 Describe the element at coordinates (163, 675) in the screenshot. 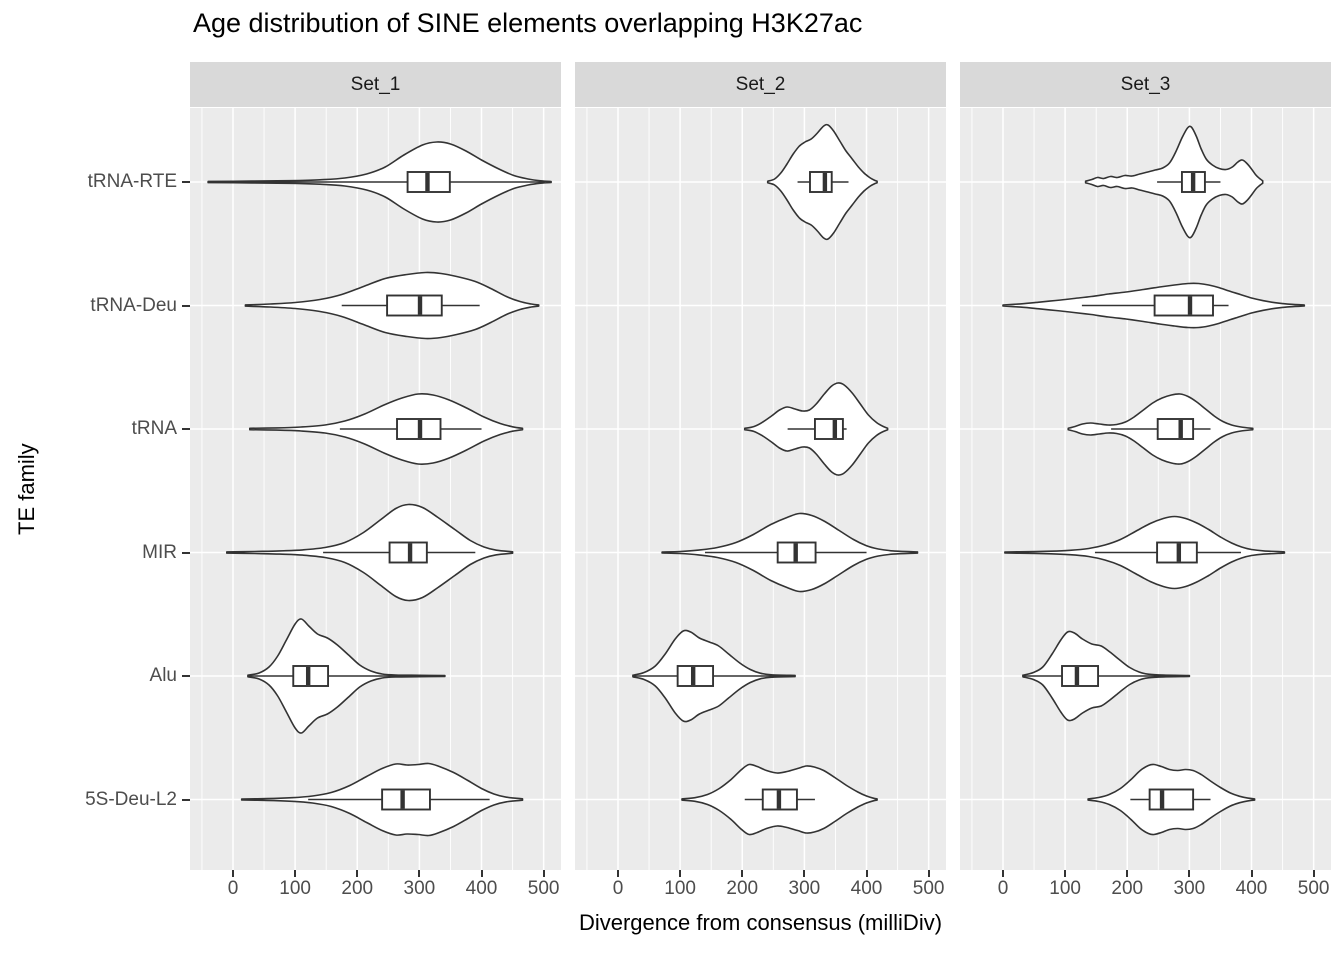

I see `y-axis-label-Alu: Alu` at that location.